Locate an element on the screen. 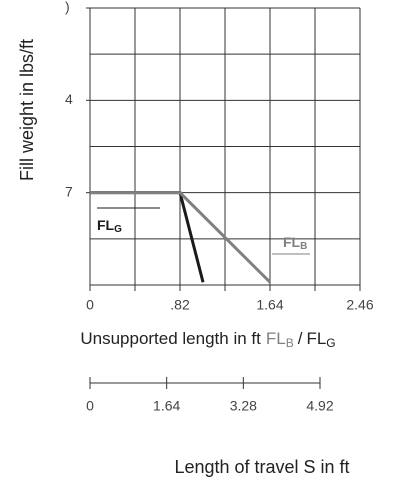 Image resolution: width=416 pixels, height=486 pixels. series-label: FLG is located at coordinates (109, 226).